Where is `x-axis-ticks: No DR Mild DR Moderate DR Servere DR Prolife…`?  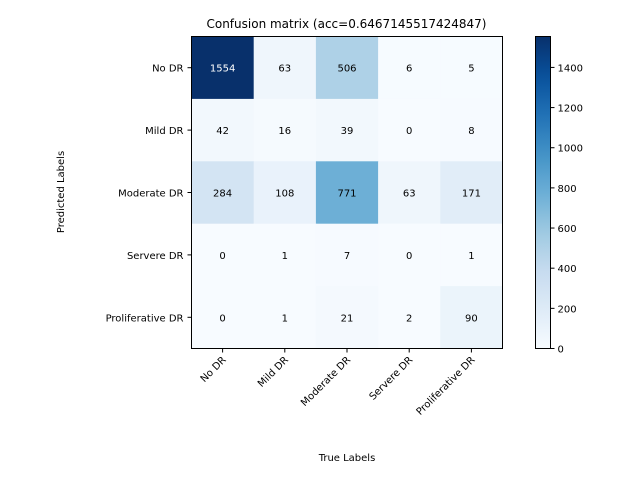
x-axis-ticks: No DR Mild DR Moderate DR Servere DR Prolife… is located at coordinates (338, 383).